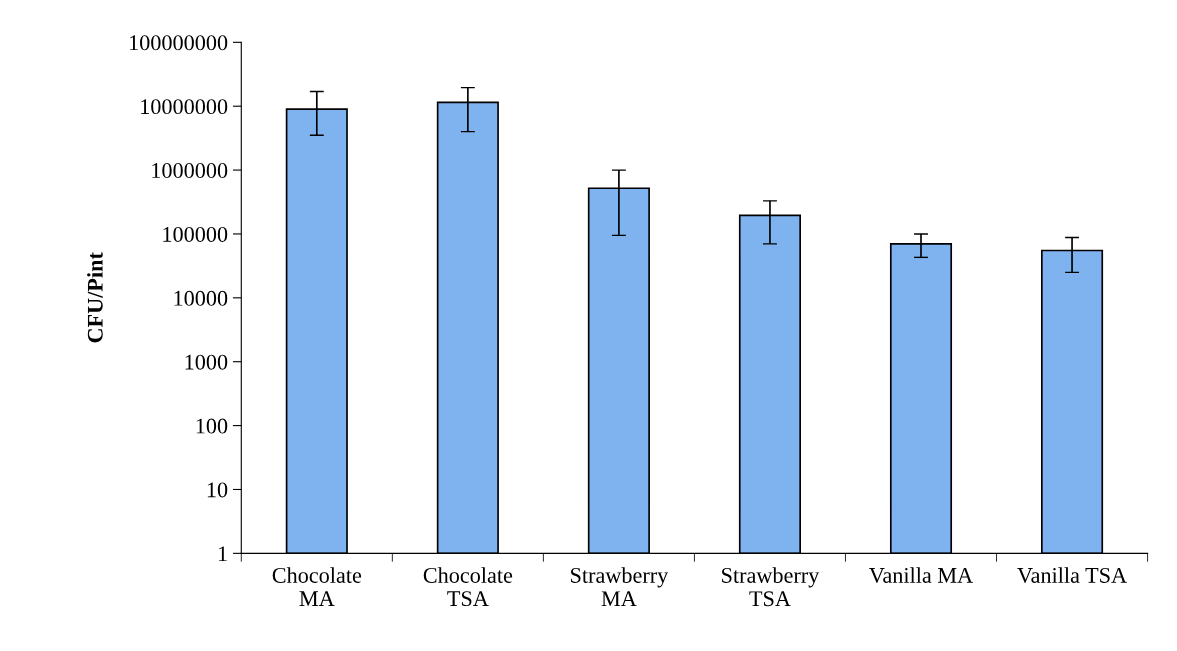 The width and height of the screenshot is (1177, 651). What do you see at coordinates (222, 554) in the screenshot?
I see `y-tick-label: 1` at bounding box center [222, 554].